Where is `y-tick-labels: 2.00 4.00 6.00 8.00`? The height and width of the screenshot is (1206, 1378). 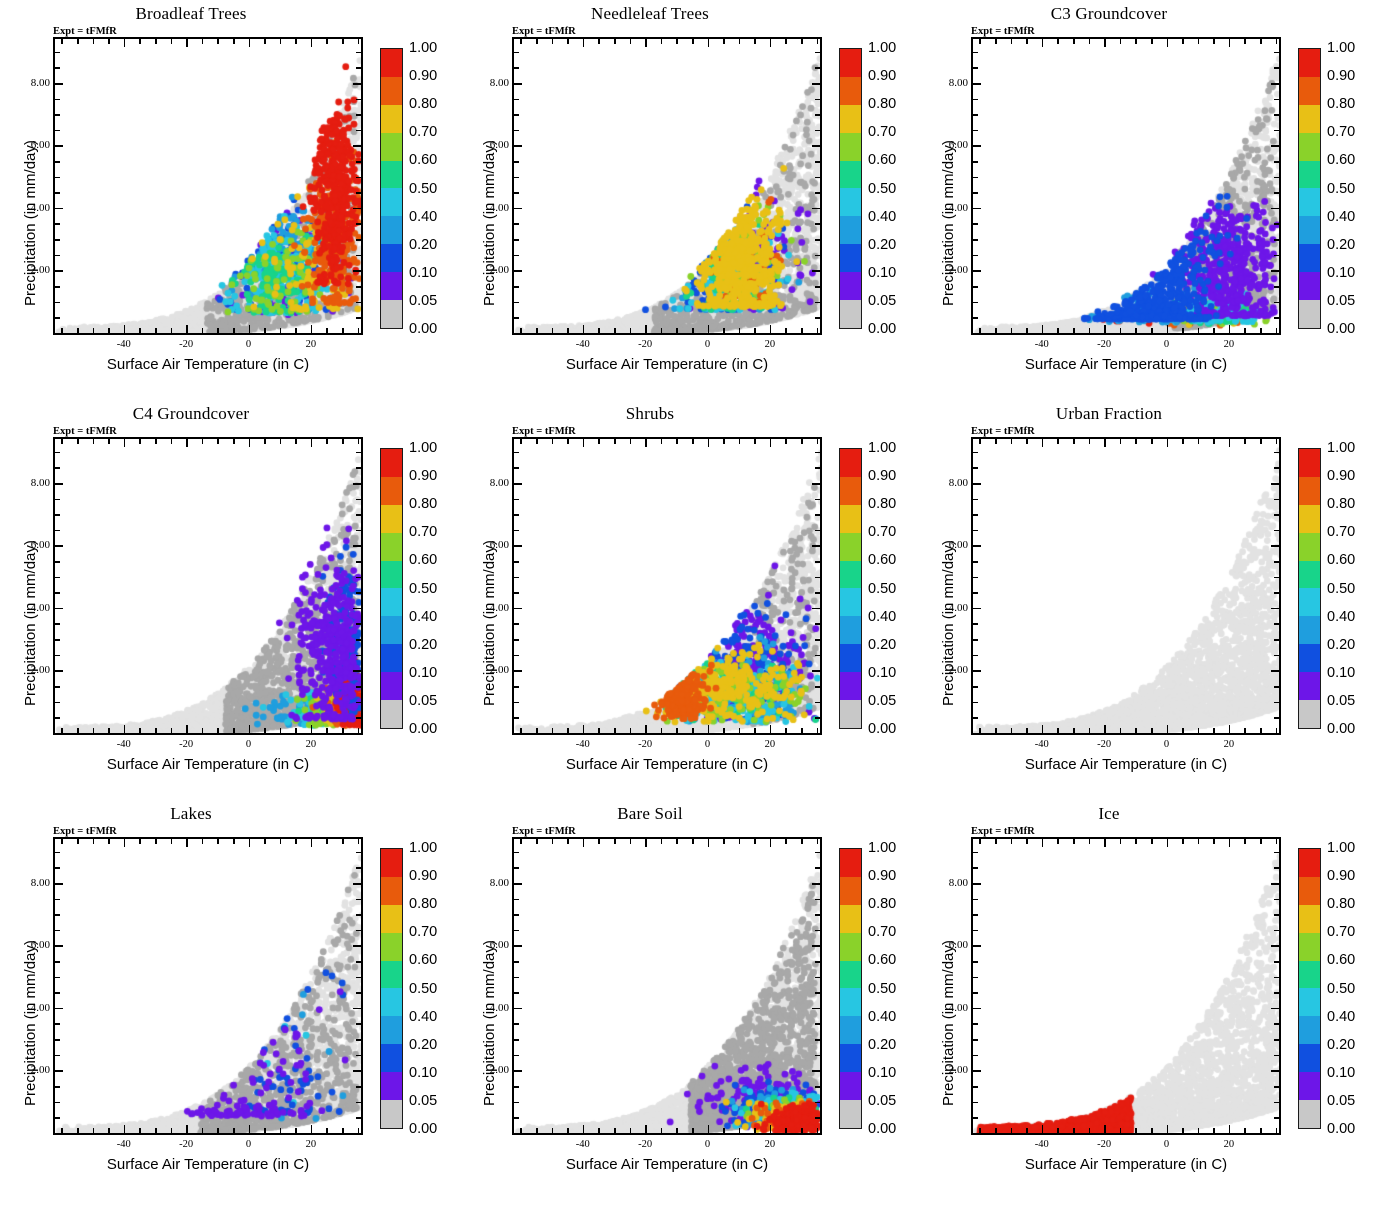 y-tick-labels: 2.00 4.00 6.00 8.00 is located at coordinates (487, 186).